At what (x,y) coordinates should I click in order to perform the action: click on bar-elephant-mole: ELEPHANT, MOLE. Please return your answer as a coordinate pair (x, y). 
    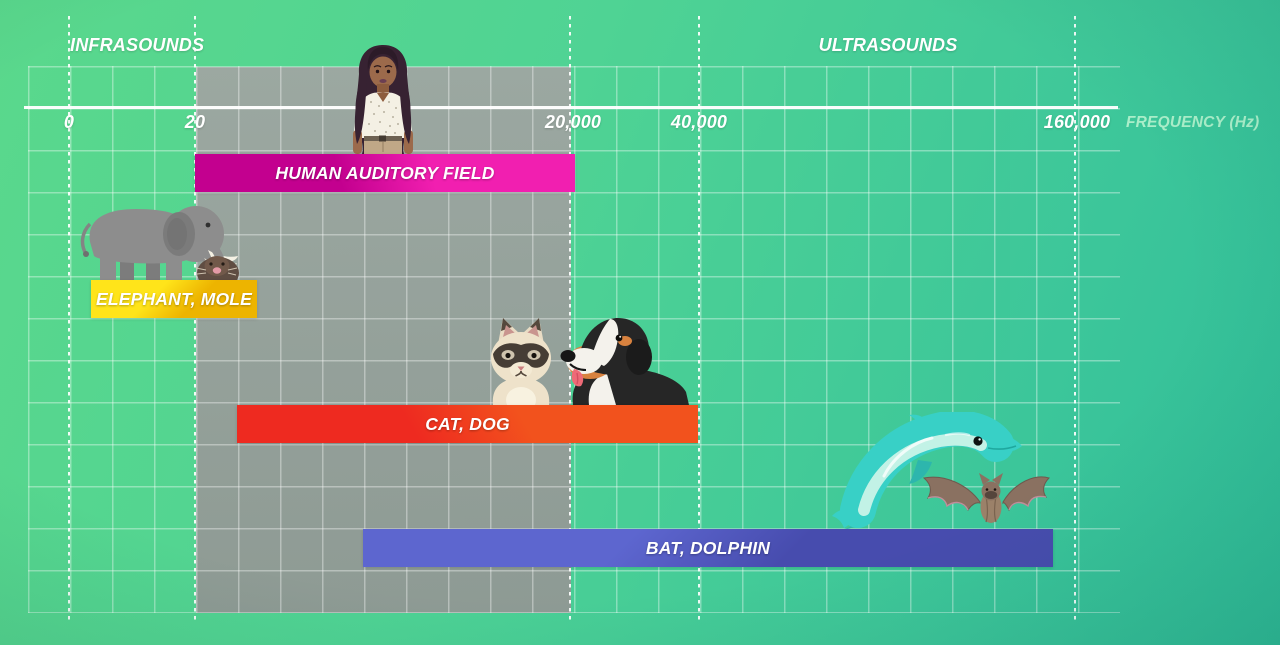
    Looking at the image, I should click on (174, 299).